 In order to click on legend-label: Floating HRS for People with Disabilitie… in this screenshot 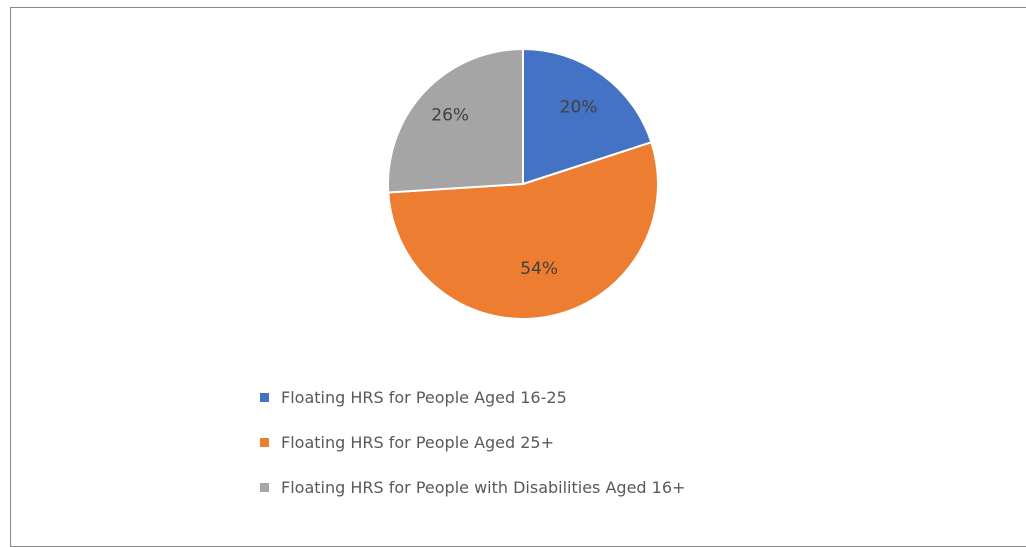, I will do `click(483, 487)`.